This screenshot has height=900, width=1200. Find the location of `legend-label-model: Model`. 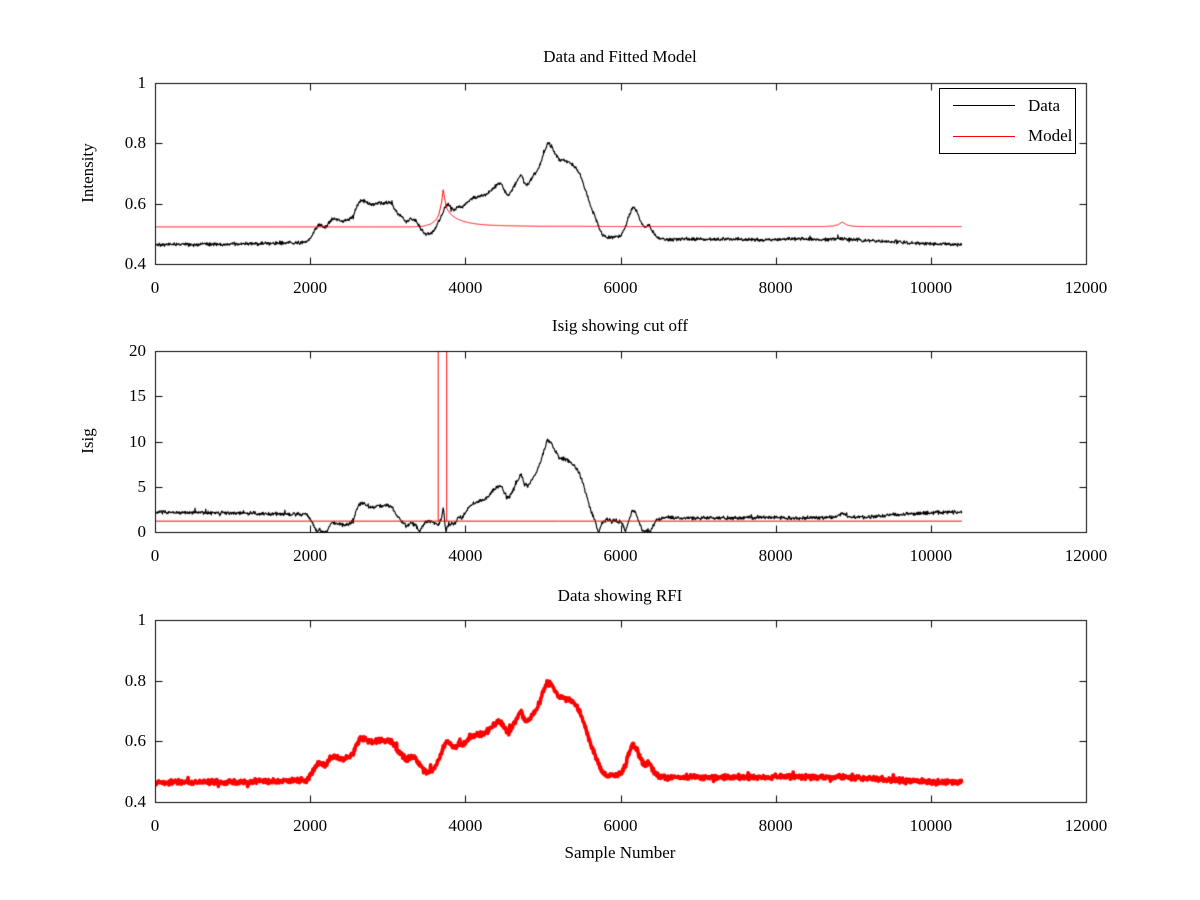

legend-label-model: Model is located at coordinates (1050, 136).